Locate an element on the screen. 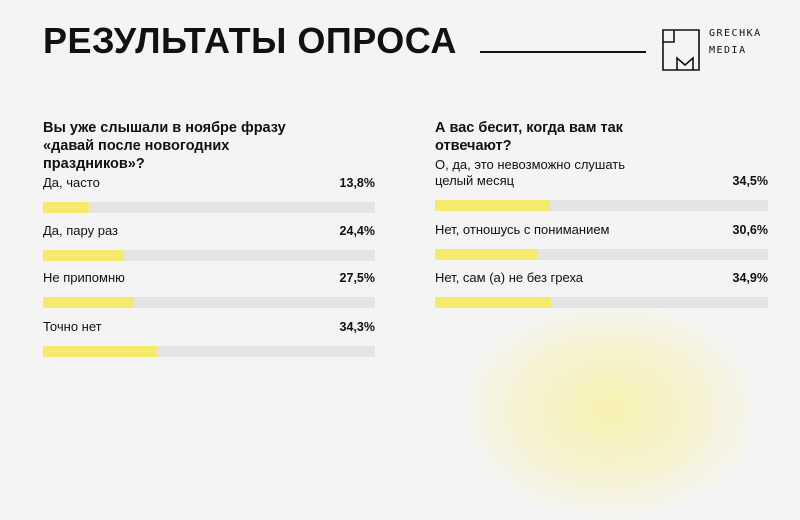  bar-item: Точно нет 34,3% is located at coordinates (209, 327).